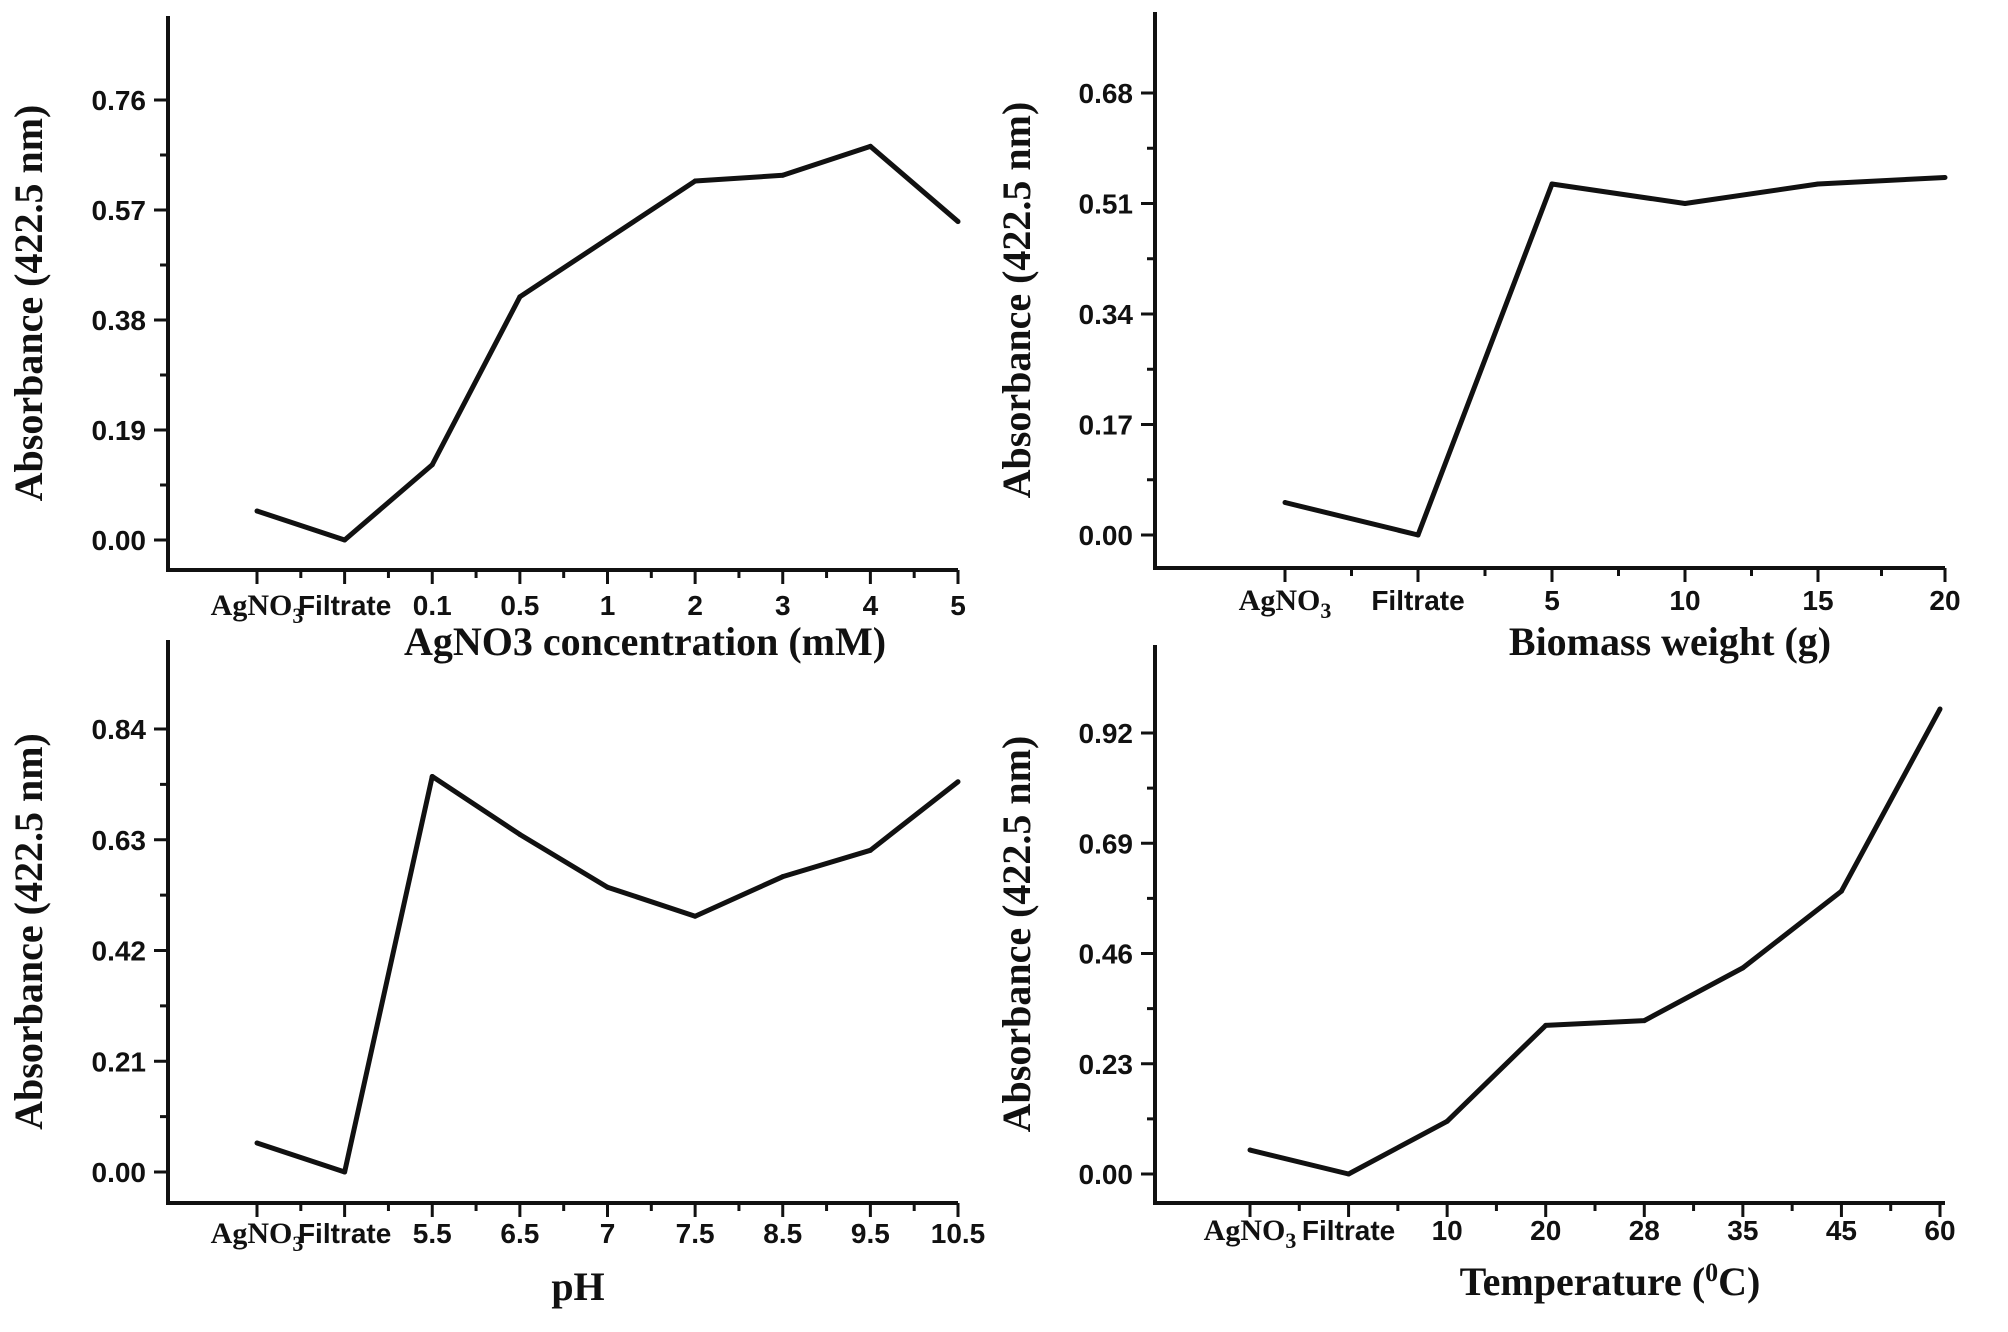 The image size is (2008, 1332). I want to click on y-tick-label: 0.84, so click(119, 729).